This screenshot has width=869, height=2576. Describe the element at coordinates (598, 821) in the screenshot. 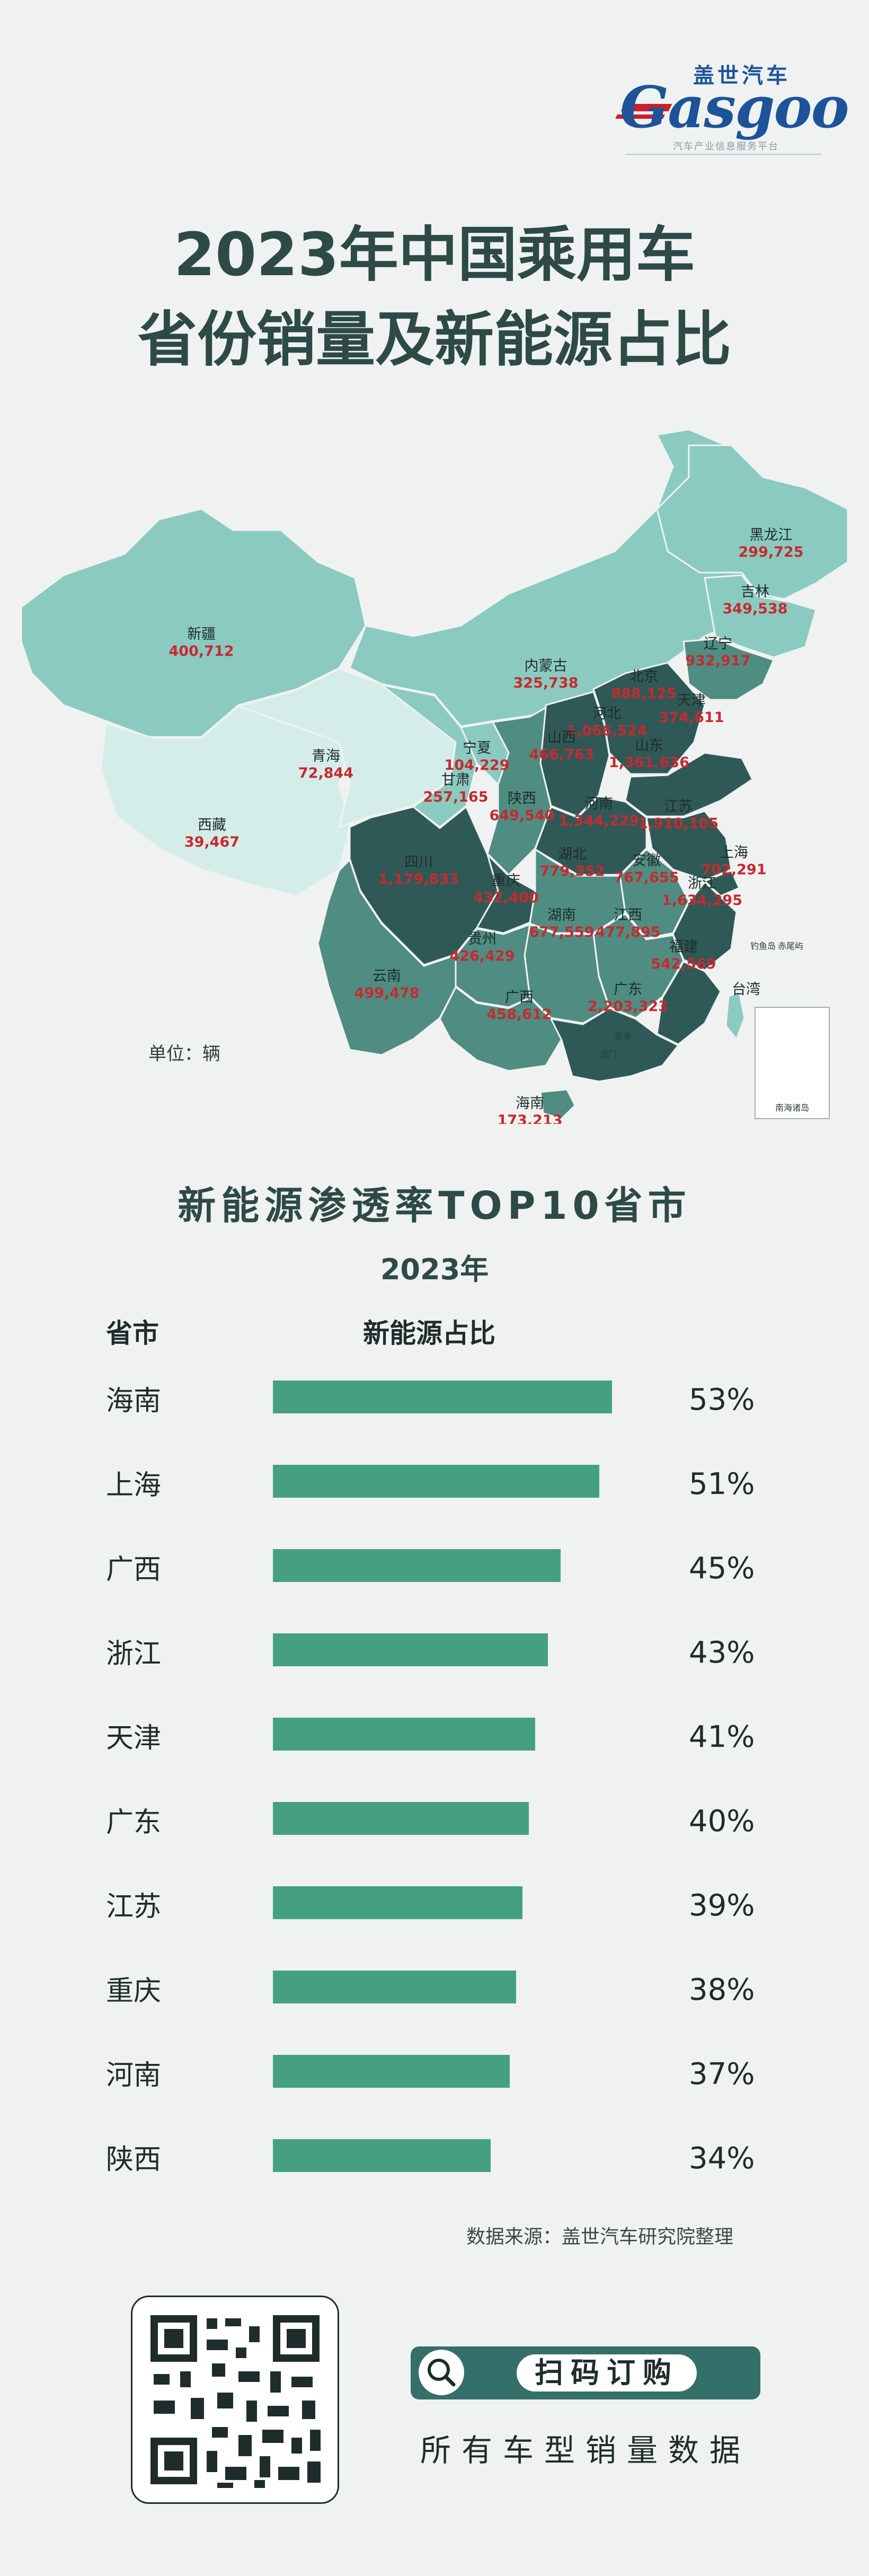

I see `province-sales-value: 1,344,229` at that location.